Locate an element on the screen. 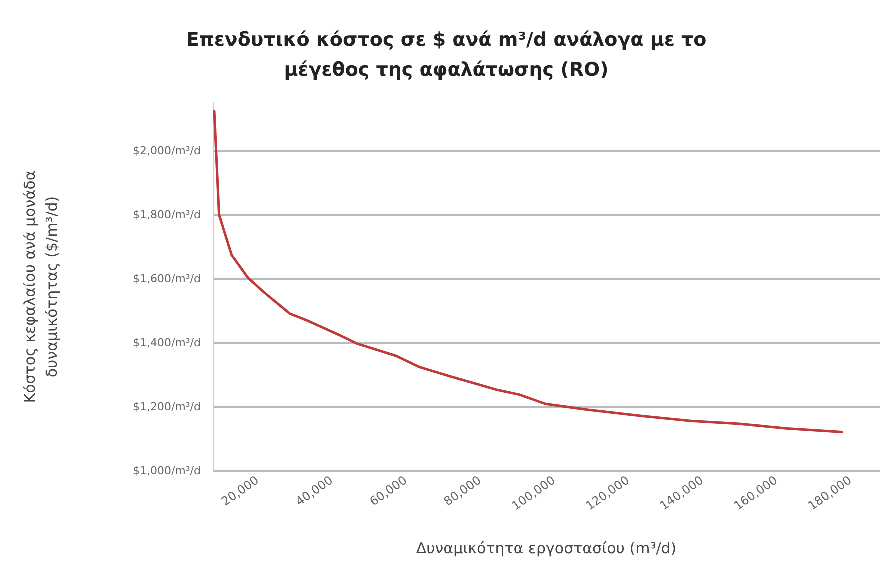  y-tick-label: $2,000/m³/d is located at coordinates (166, 151).